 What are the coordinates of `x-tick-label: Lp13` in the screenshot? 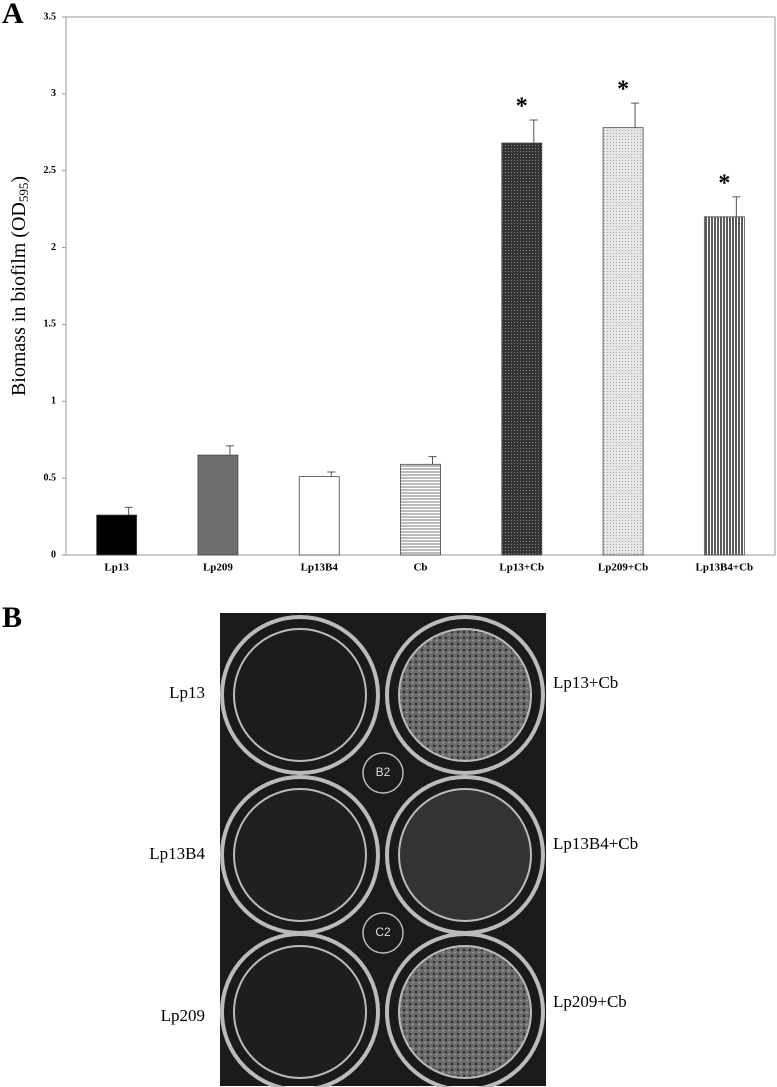 It's located at (116, 568).